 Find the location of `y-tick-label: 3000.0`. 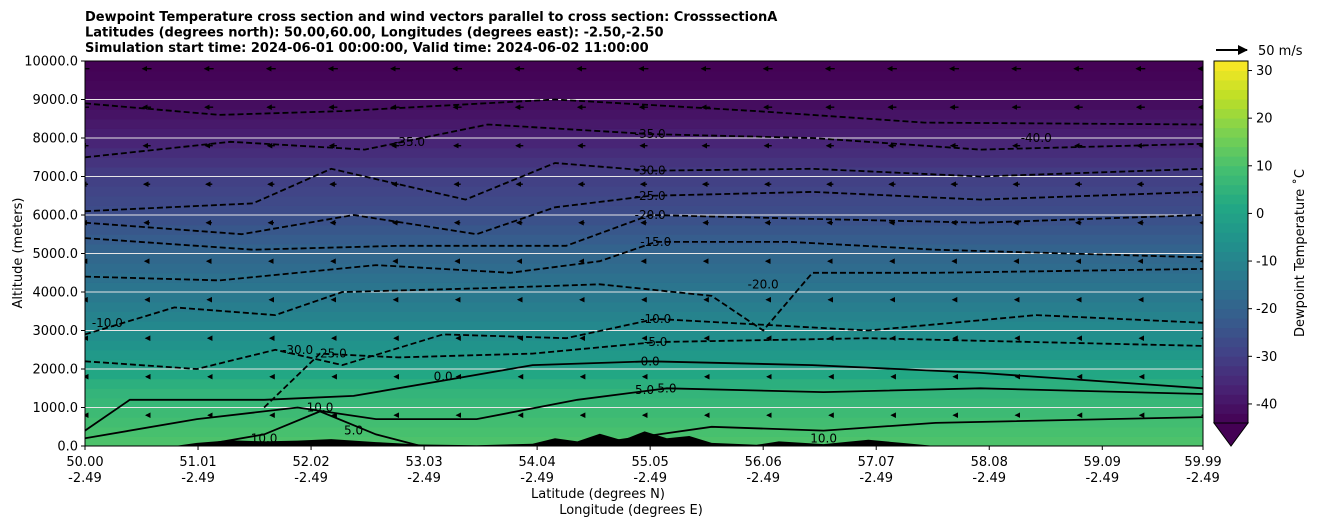

y-tick-label: 3000.0 is located at coordinates (56, 331).